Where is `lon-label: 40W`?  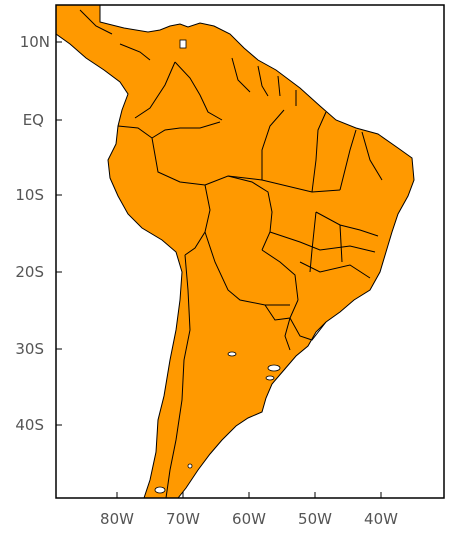
lon-label: 40W is located at coordinates (381, 519).